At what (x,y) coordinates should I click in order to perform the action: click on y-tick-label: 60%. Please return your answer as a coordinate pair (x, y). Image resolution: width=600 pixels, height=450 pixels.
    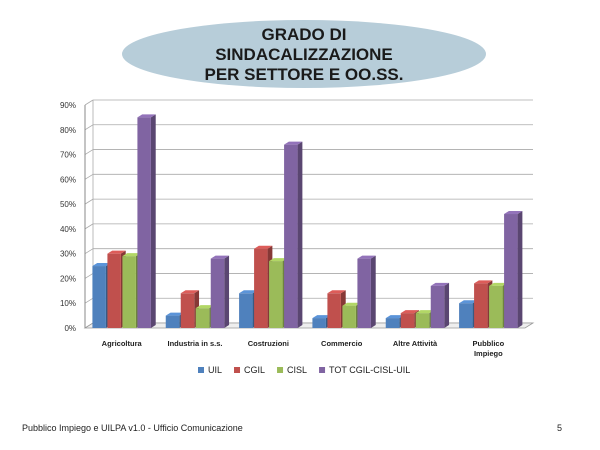
    Looking at the image, I should click on (68, 179).